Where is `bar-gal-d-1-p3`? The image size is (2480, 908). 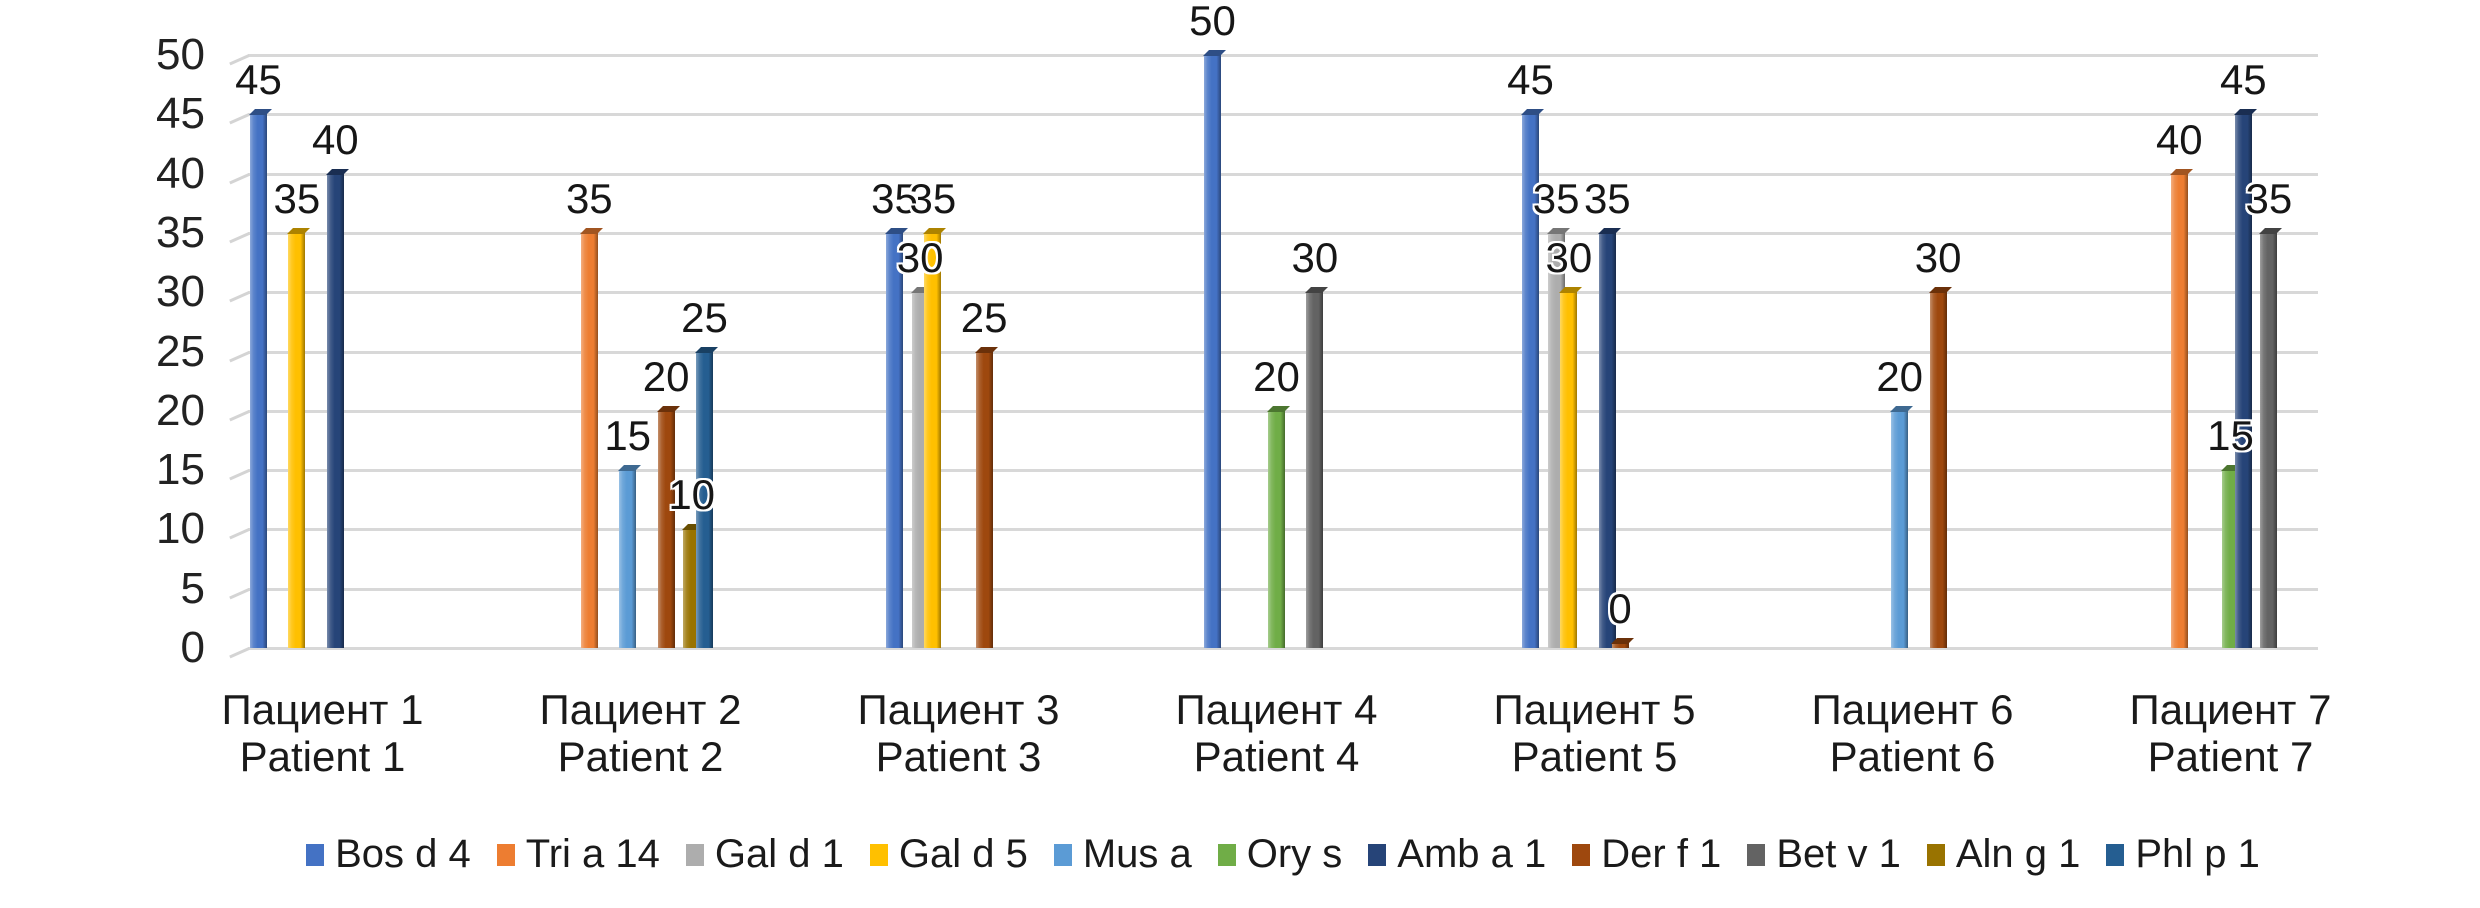
bar-gal-d-1-p3 is located at coordinates (922, 467).